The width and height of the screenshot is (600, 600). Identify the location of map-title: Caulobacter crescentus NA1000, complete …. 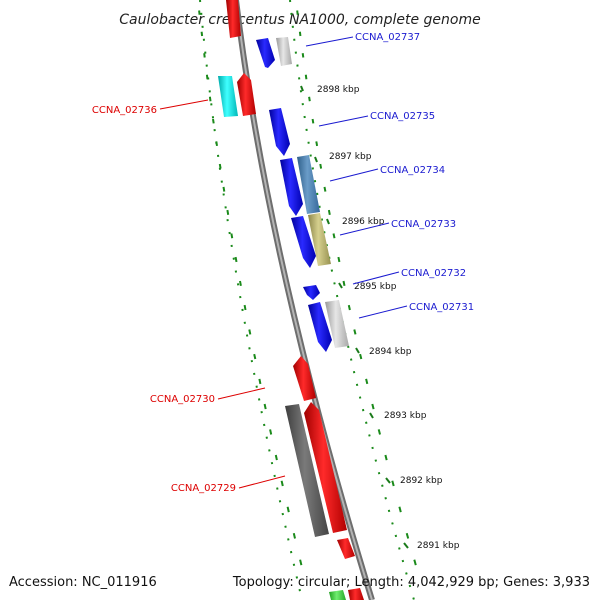
(299, 20).